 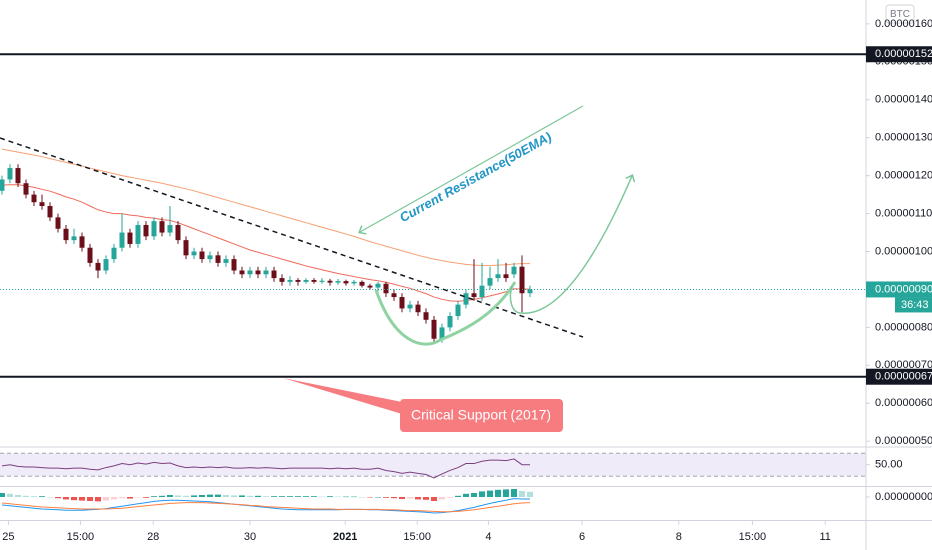 I want to click on x-tick-label: 8, so click(x=679, y=537).